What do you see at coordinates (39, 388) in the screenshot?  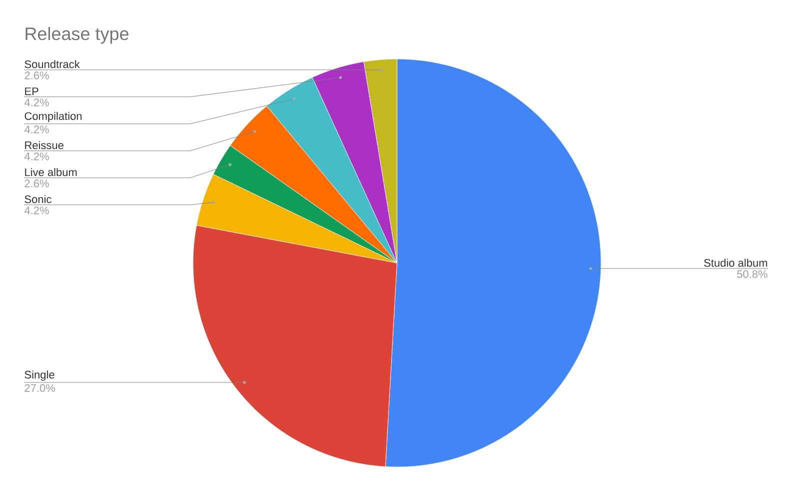 I see `data-label: 27.0%` at bounding box center [39, 388].